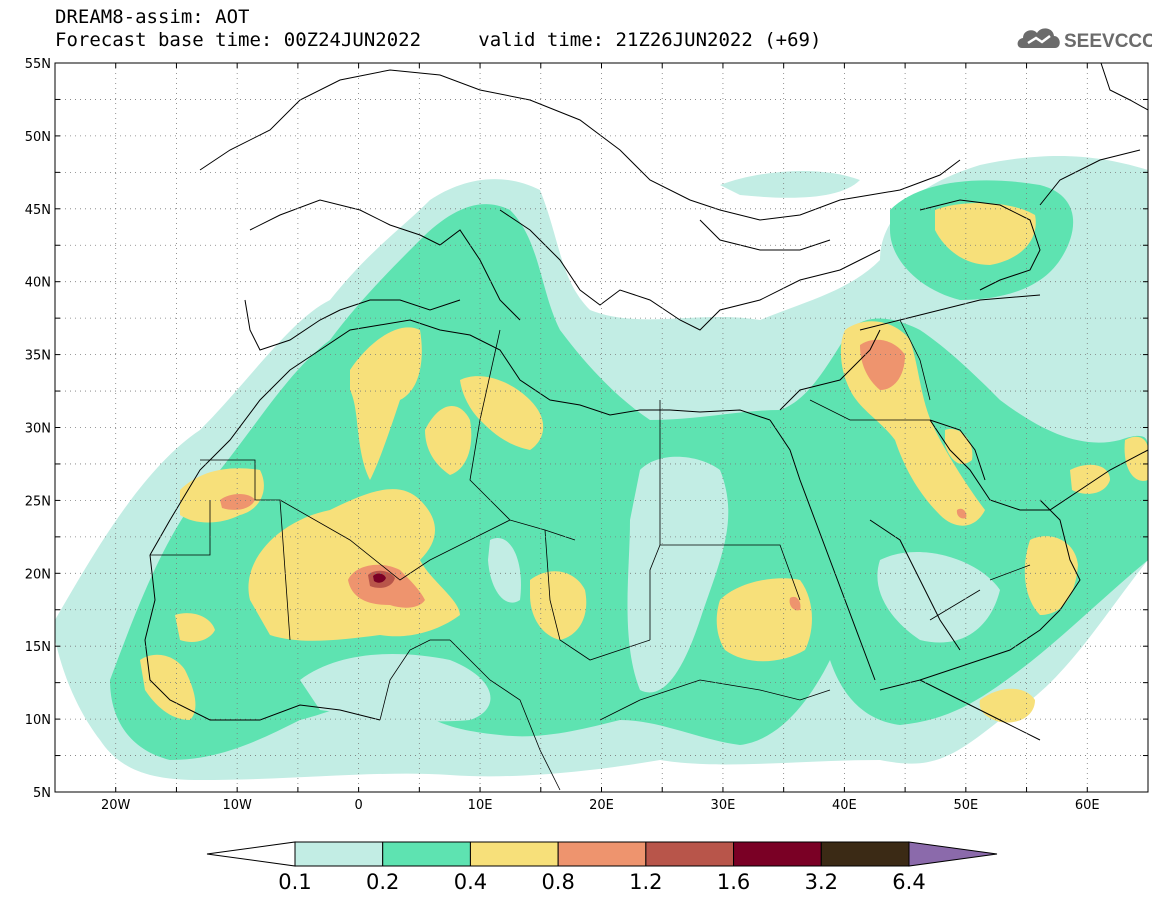 This screenshot has width=1165, height=905. Describe the element at coordinates (953, 854) in the screenshot. I see `colorbar-segment-high` at that location.